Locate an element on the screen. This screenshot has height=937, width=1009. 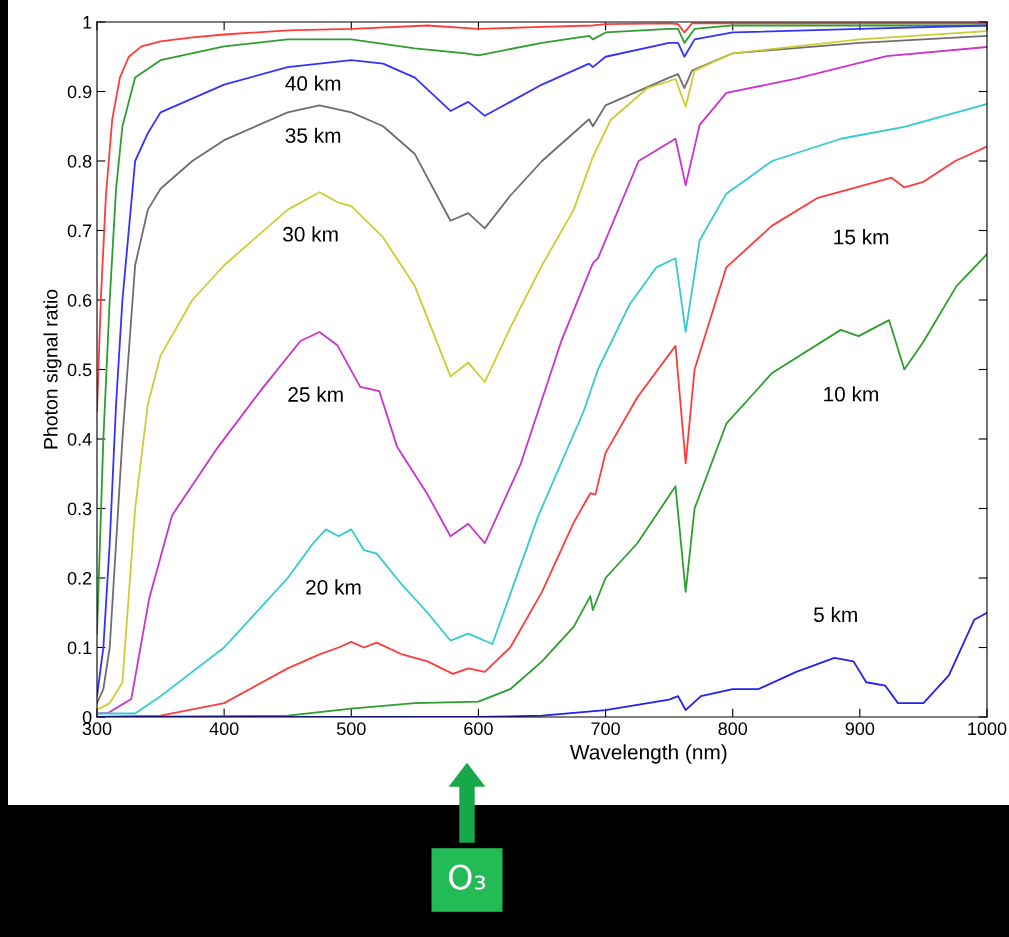
x-tick-label: 600 is located at coordinates (478, 729).